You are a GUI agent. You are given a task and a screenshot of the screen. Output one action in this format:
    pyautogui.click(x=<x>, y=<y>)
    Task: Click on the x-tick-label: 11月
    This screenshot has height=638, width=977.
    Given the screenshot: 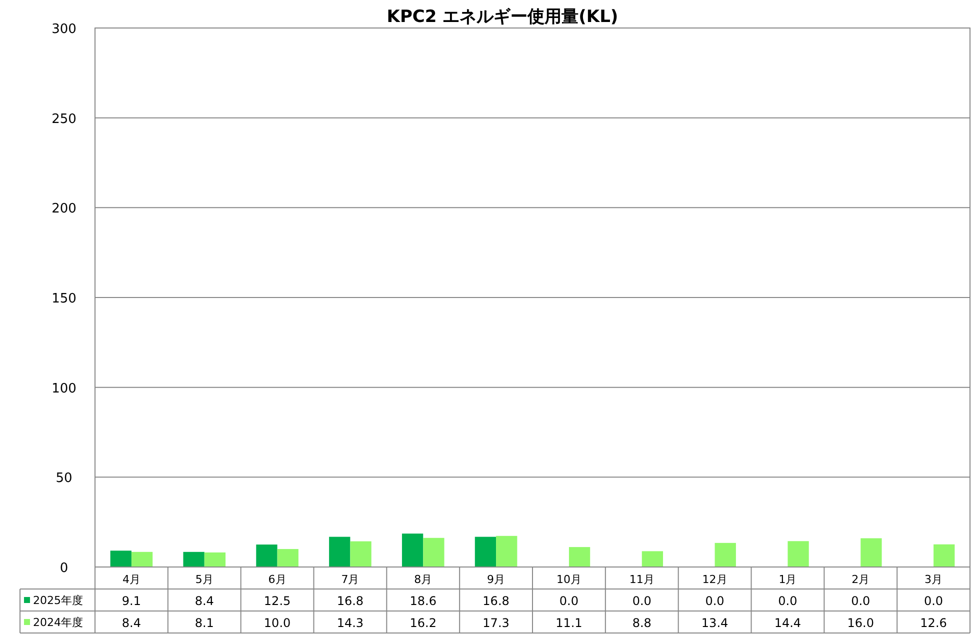 What is the action you would take?
    pyautogui.click(x=641, y=579)
    